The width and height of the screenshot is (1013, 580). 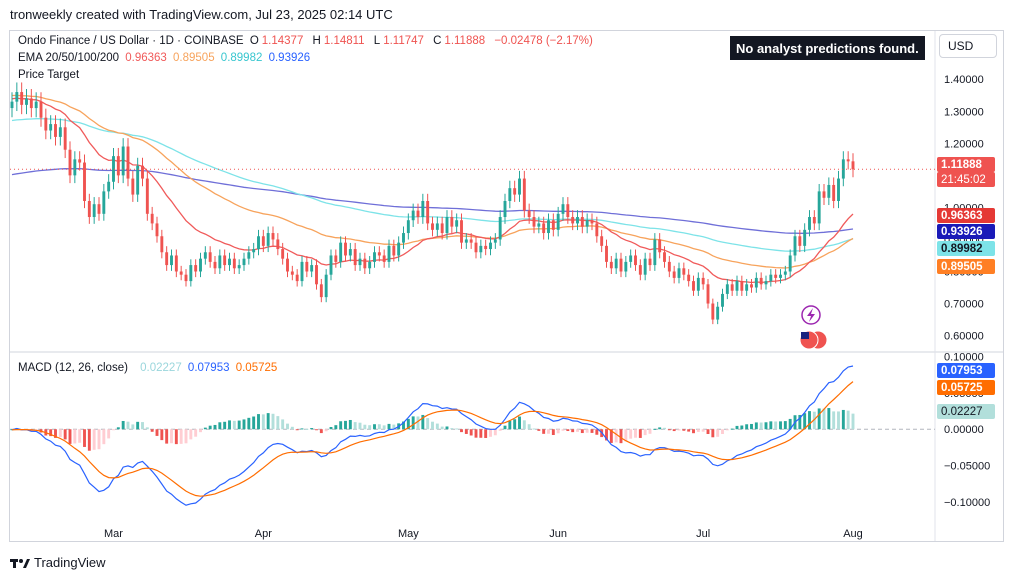 What do you see at coordinates (964, 80) in the screenshot?
I see `price-axis-tick: 1.40000` at bounding box center [964, 80].